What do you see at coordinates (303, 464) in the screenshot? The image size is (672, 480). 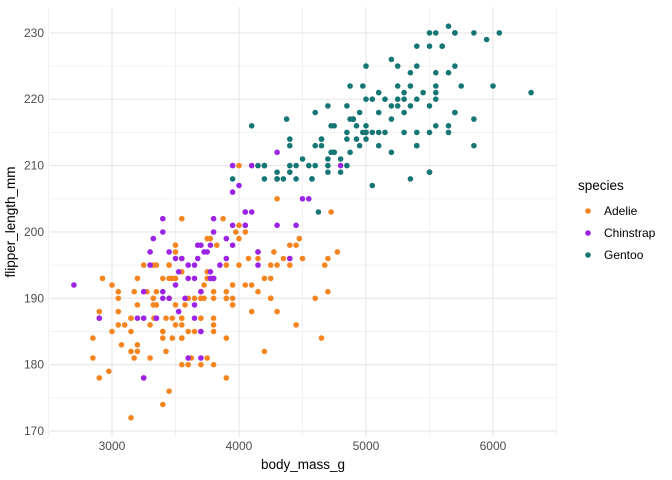 I see `x-axis-title: body_mass_g` at bounding box center [303, 464].